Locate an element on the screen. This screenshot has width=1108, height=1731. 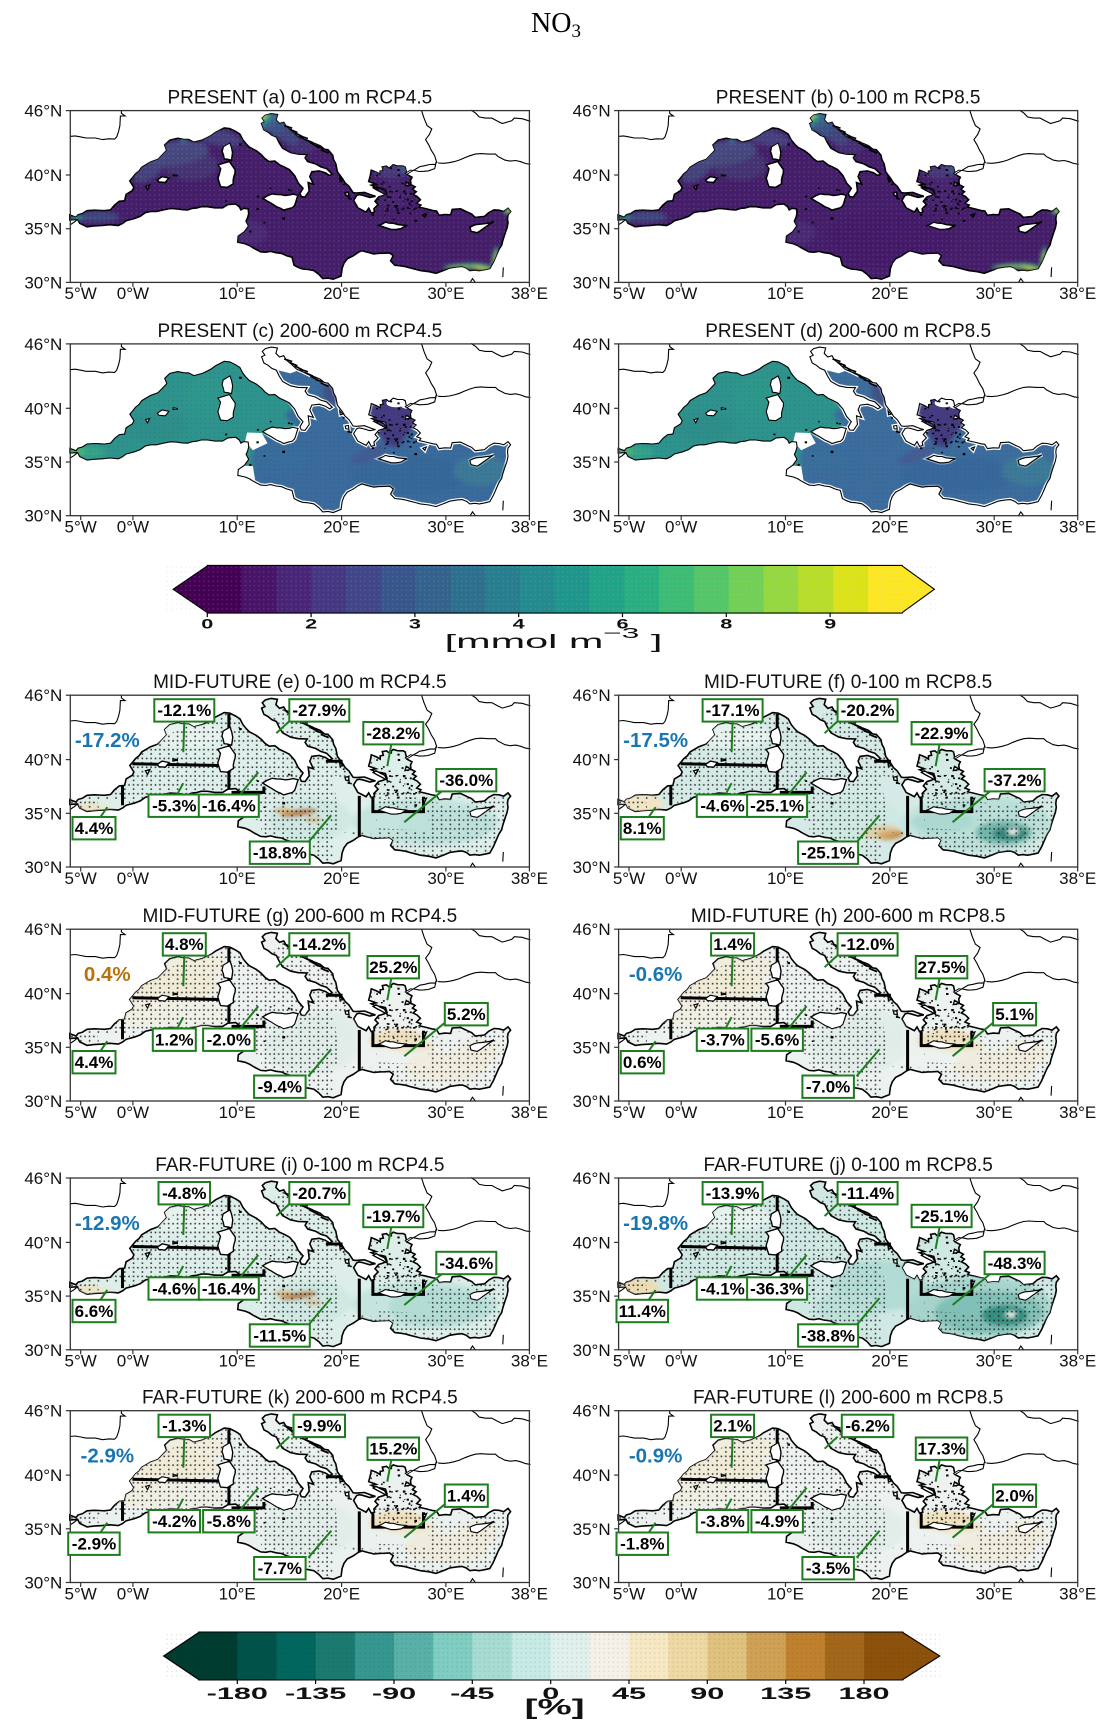
svg-text: 9 is located at coordinates (830, 623).